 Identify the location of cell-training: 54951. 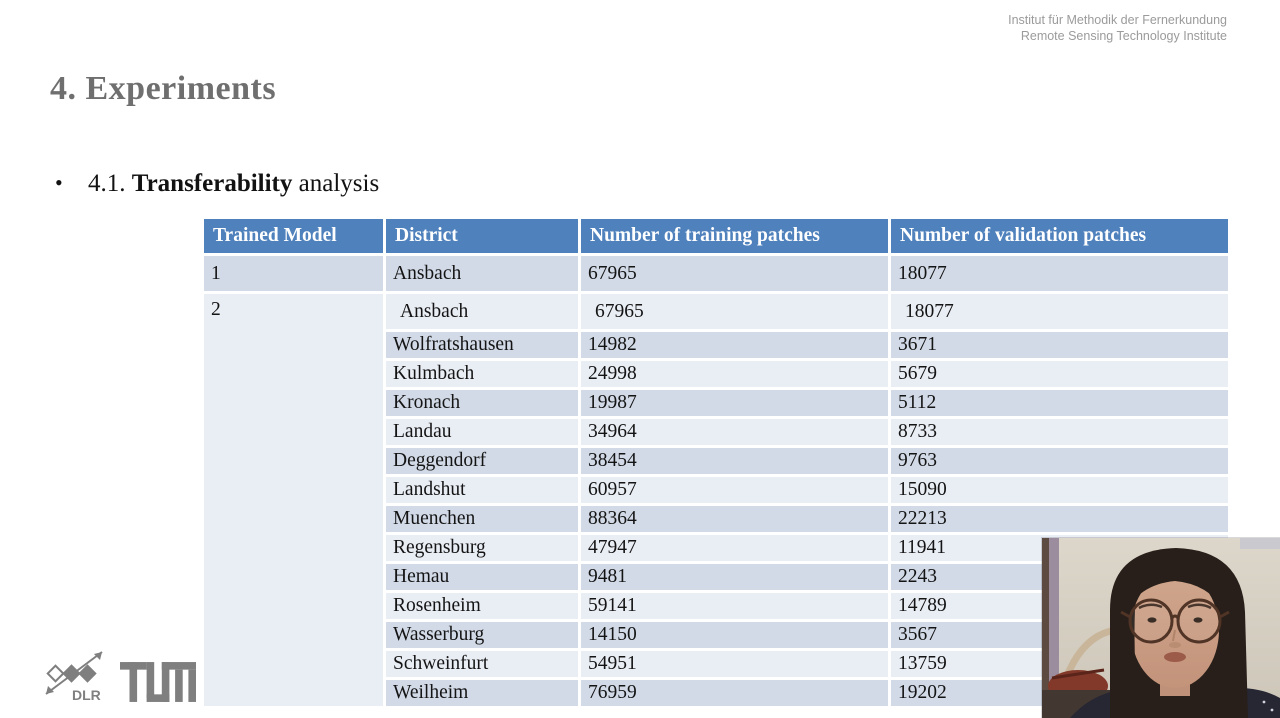
(734, 664).